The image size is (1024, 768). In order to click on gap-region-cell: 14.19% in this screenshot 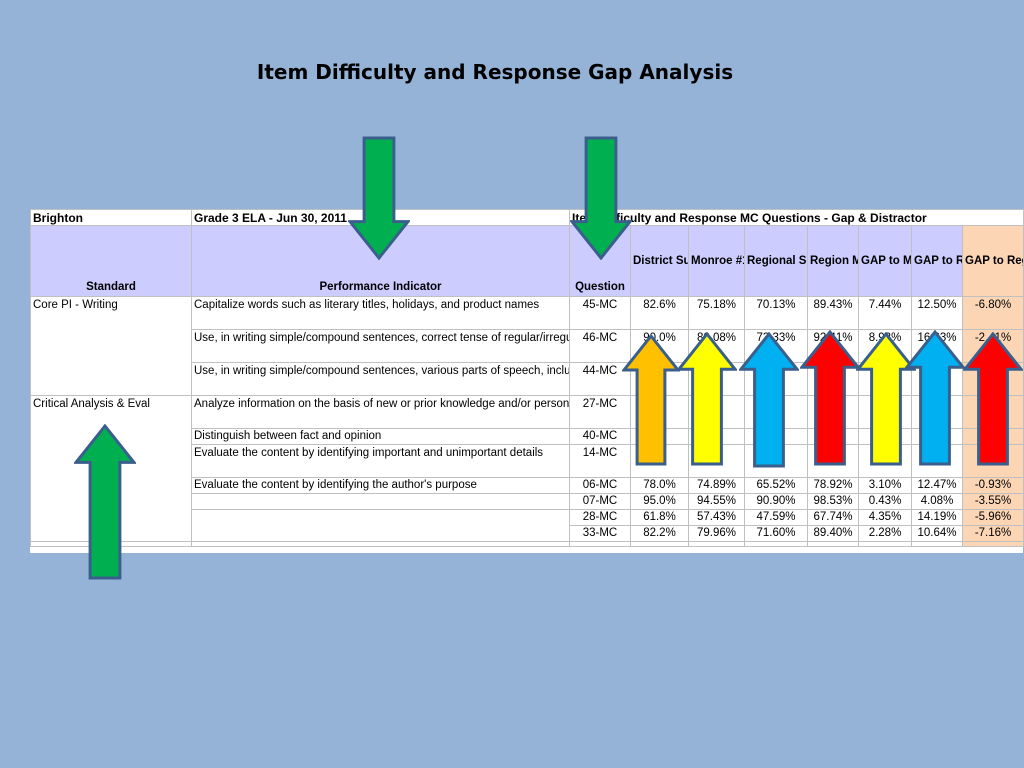, I will do `click(937, 517)`.